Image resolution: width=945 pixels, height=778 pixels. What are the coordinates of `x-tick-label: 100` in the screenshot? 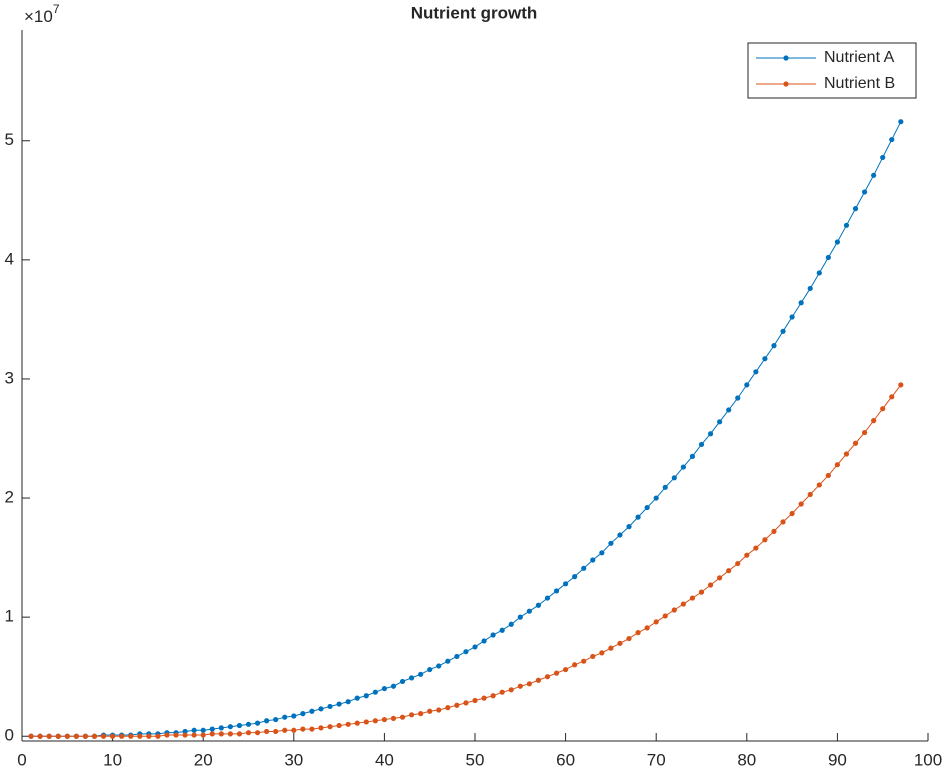 It's located at (928, 759).